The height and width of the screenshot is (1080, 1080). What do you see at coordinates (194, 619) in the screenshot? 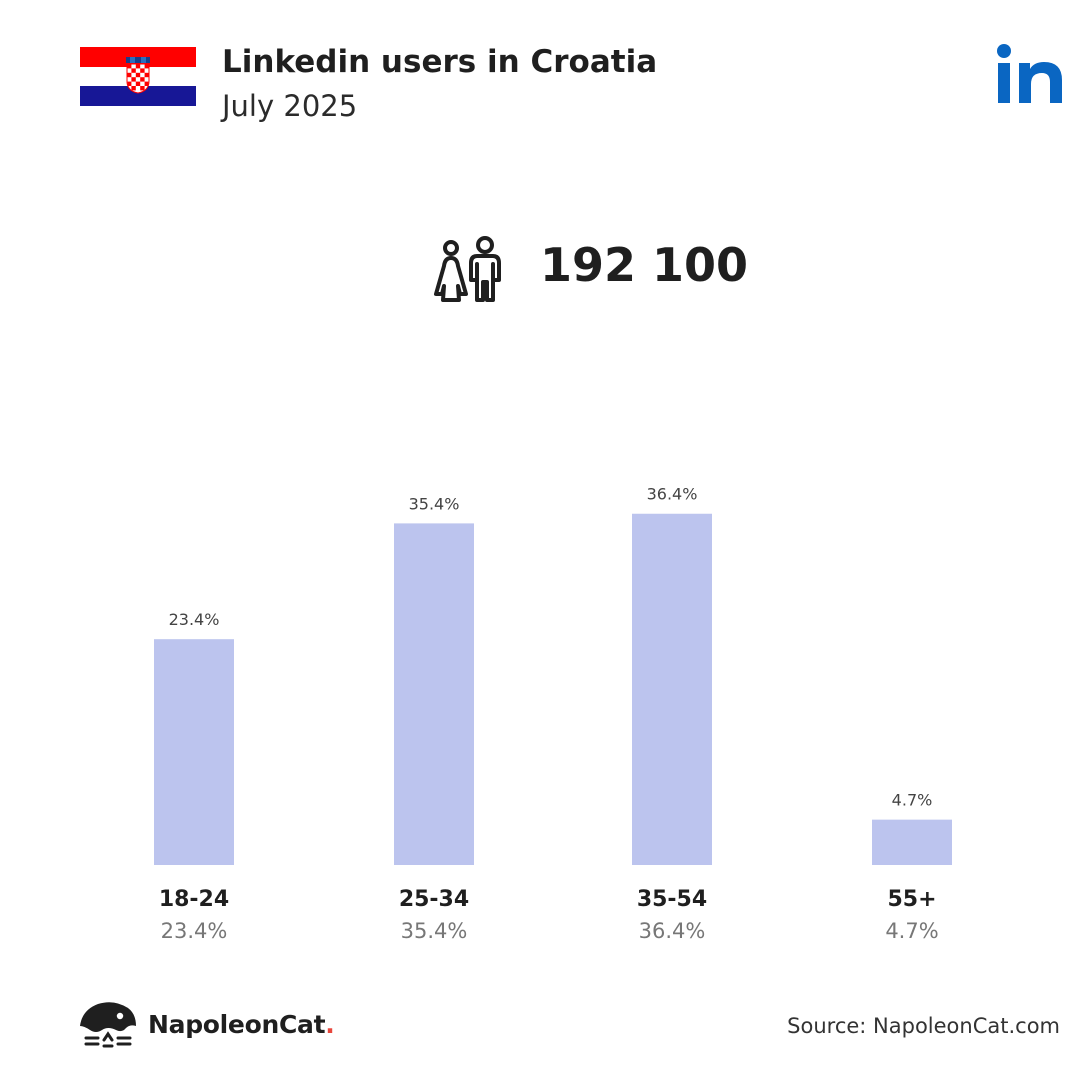
I see `data-label: 23.4%` at bounding box center [194, 619].